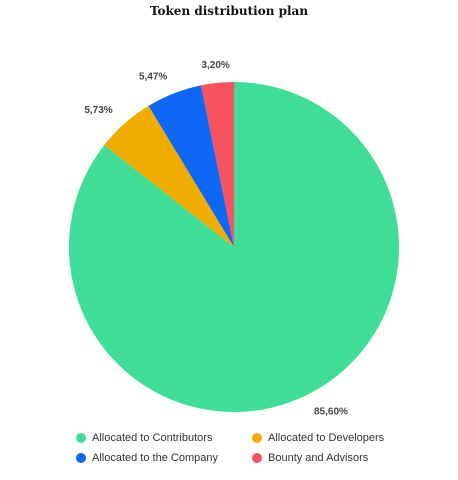 The height and width of the screenshot is (480, 458). I want to click on slice-label-developers: 5,73%, so click(98, 110).